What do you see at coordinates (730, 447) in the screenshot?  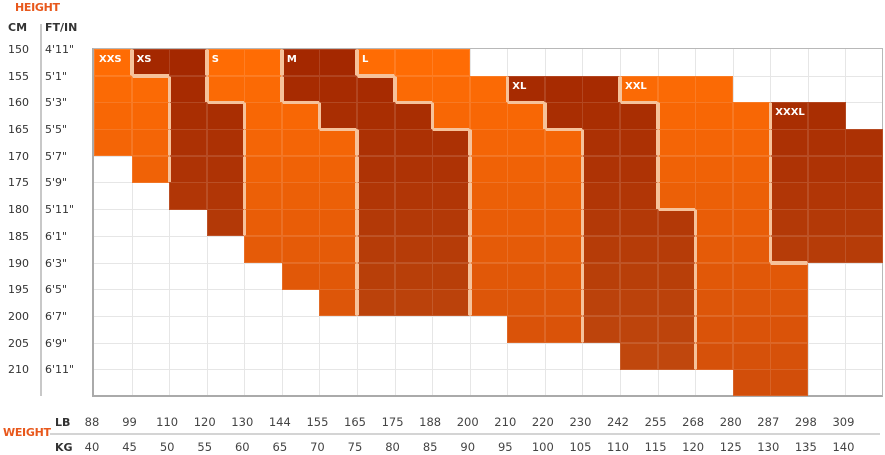 I see `weight-kg-label: 125` at bounding box center [730, 447].